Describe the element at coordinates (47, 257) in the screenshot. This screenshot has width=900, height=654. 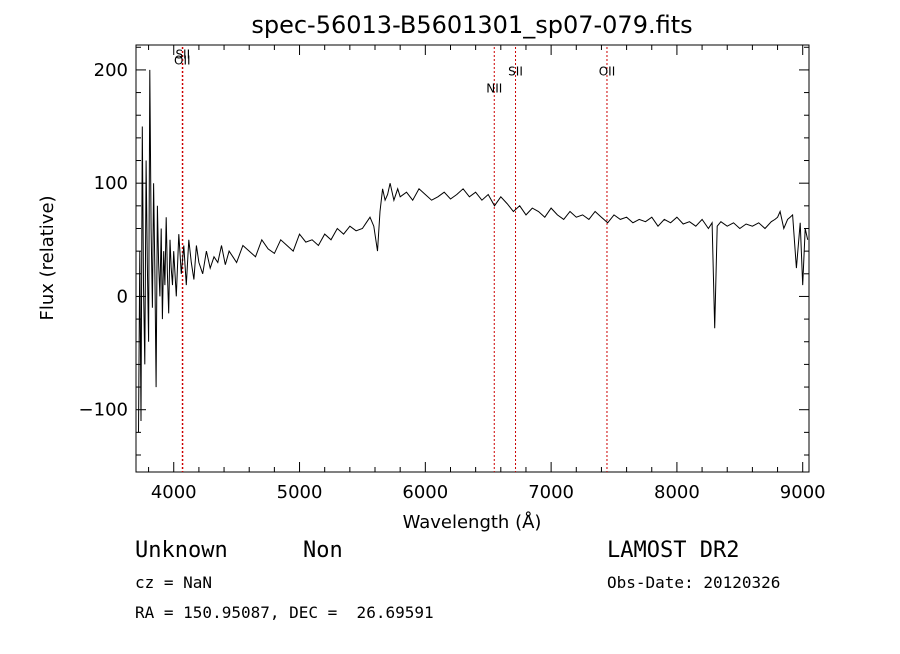
I see `y-axis-label: Flux (relative)` at that location.